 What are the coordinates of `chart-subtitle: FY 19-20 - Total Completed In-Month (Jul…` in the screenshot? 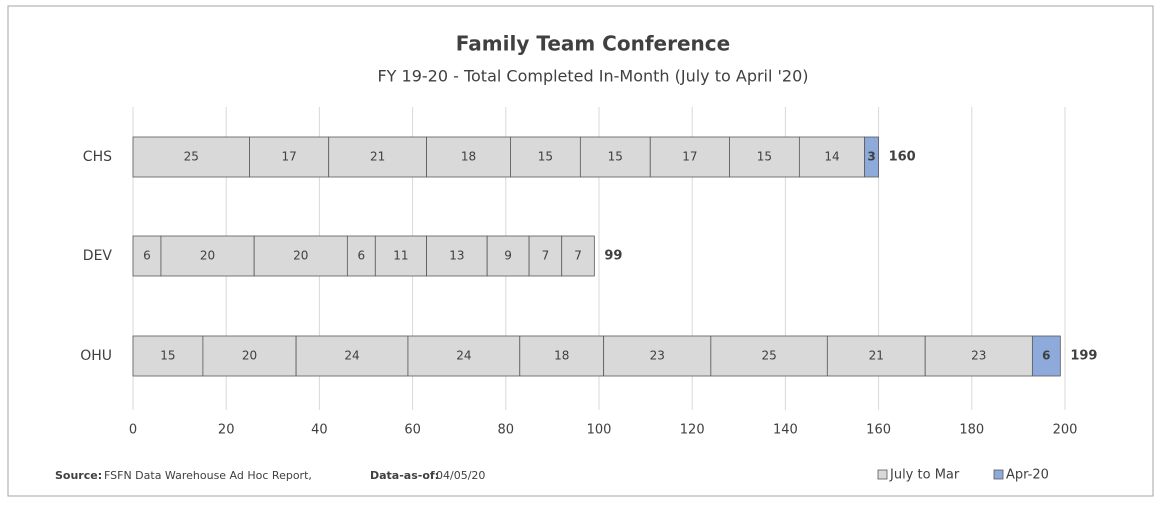 It's located at (592, 76).